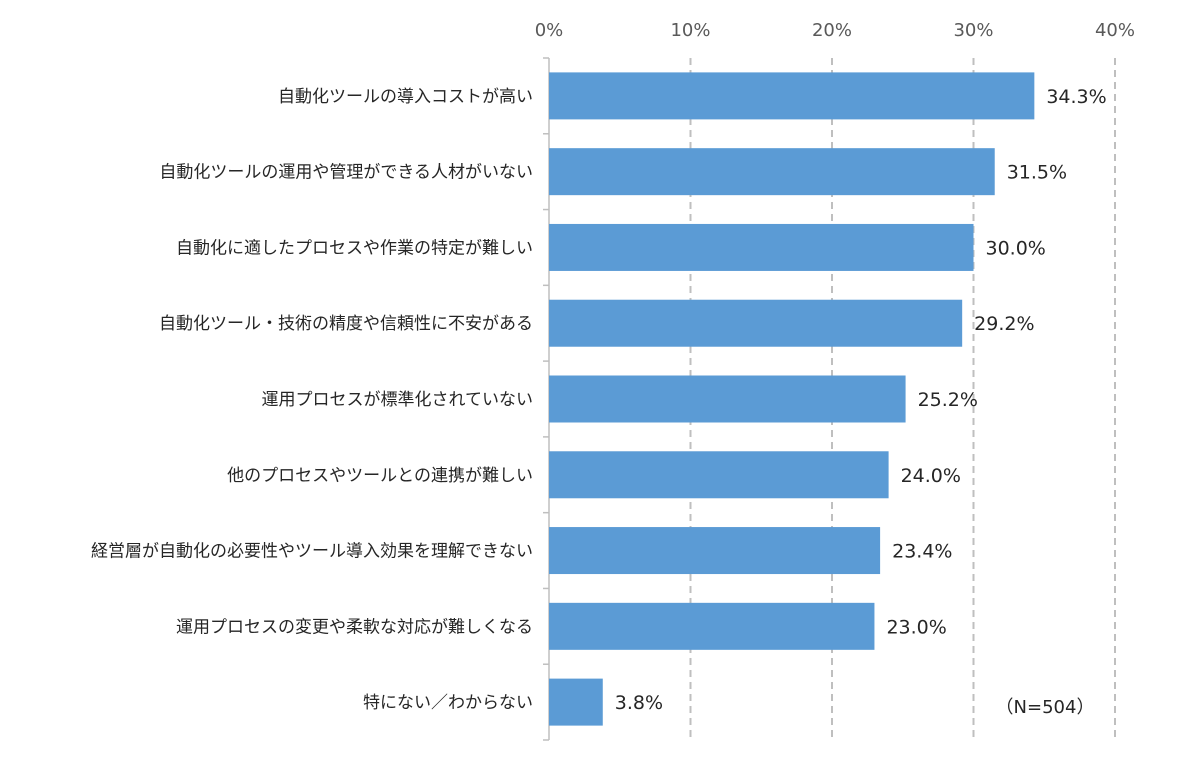 The image size is (1200, 770). Describe the element at coordinates (346, 324) in the screenshot. I see `category-label: 自動化ツール・技術の精度や信頼性に不安がある` at that location.